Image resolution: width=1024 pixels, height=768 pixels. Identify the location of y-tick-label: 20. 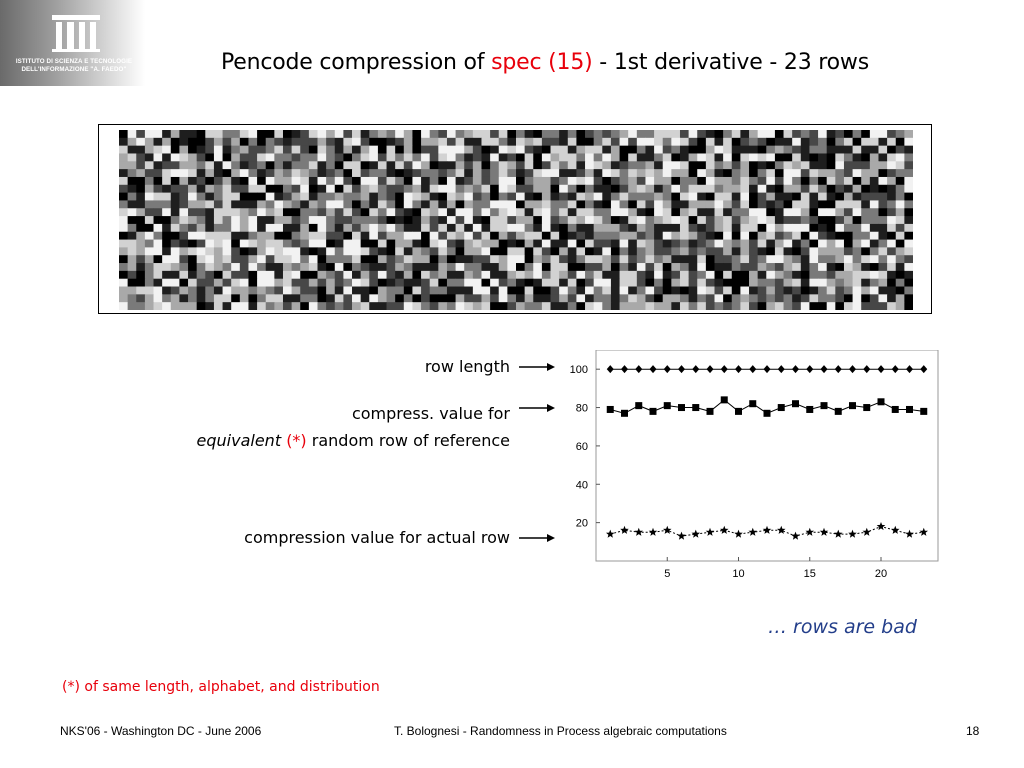
(582, 524).